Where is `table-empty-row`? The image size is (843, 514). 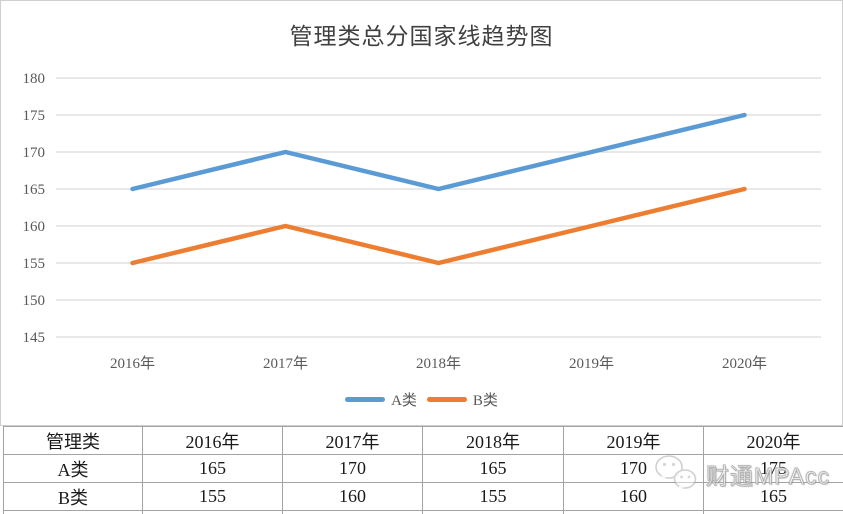 table-empty-row is located at coordinates (423, 512).